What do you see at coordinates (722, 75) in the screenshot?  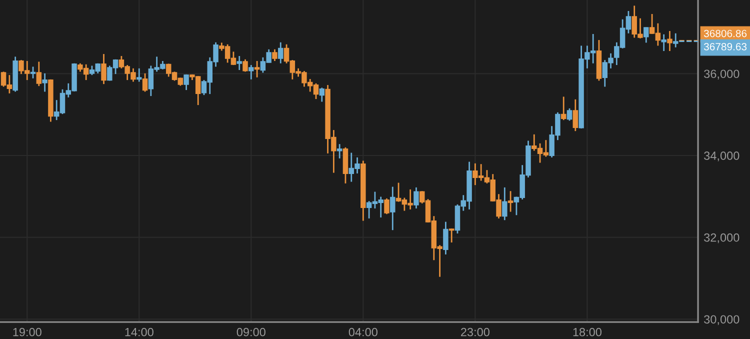 I see `y-tick-label: 36,000` at bounding box center [722, 75].